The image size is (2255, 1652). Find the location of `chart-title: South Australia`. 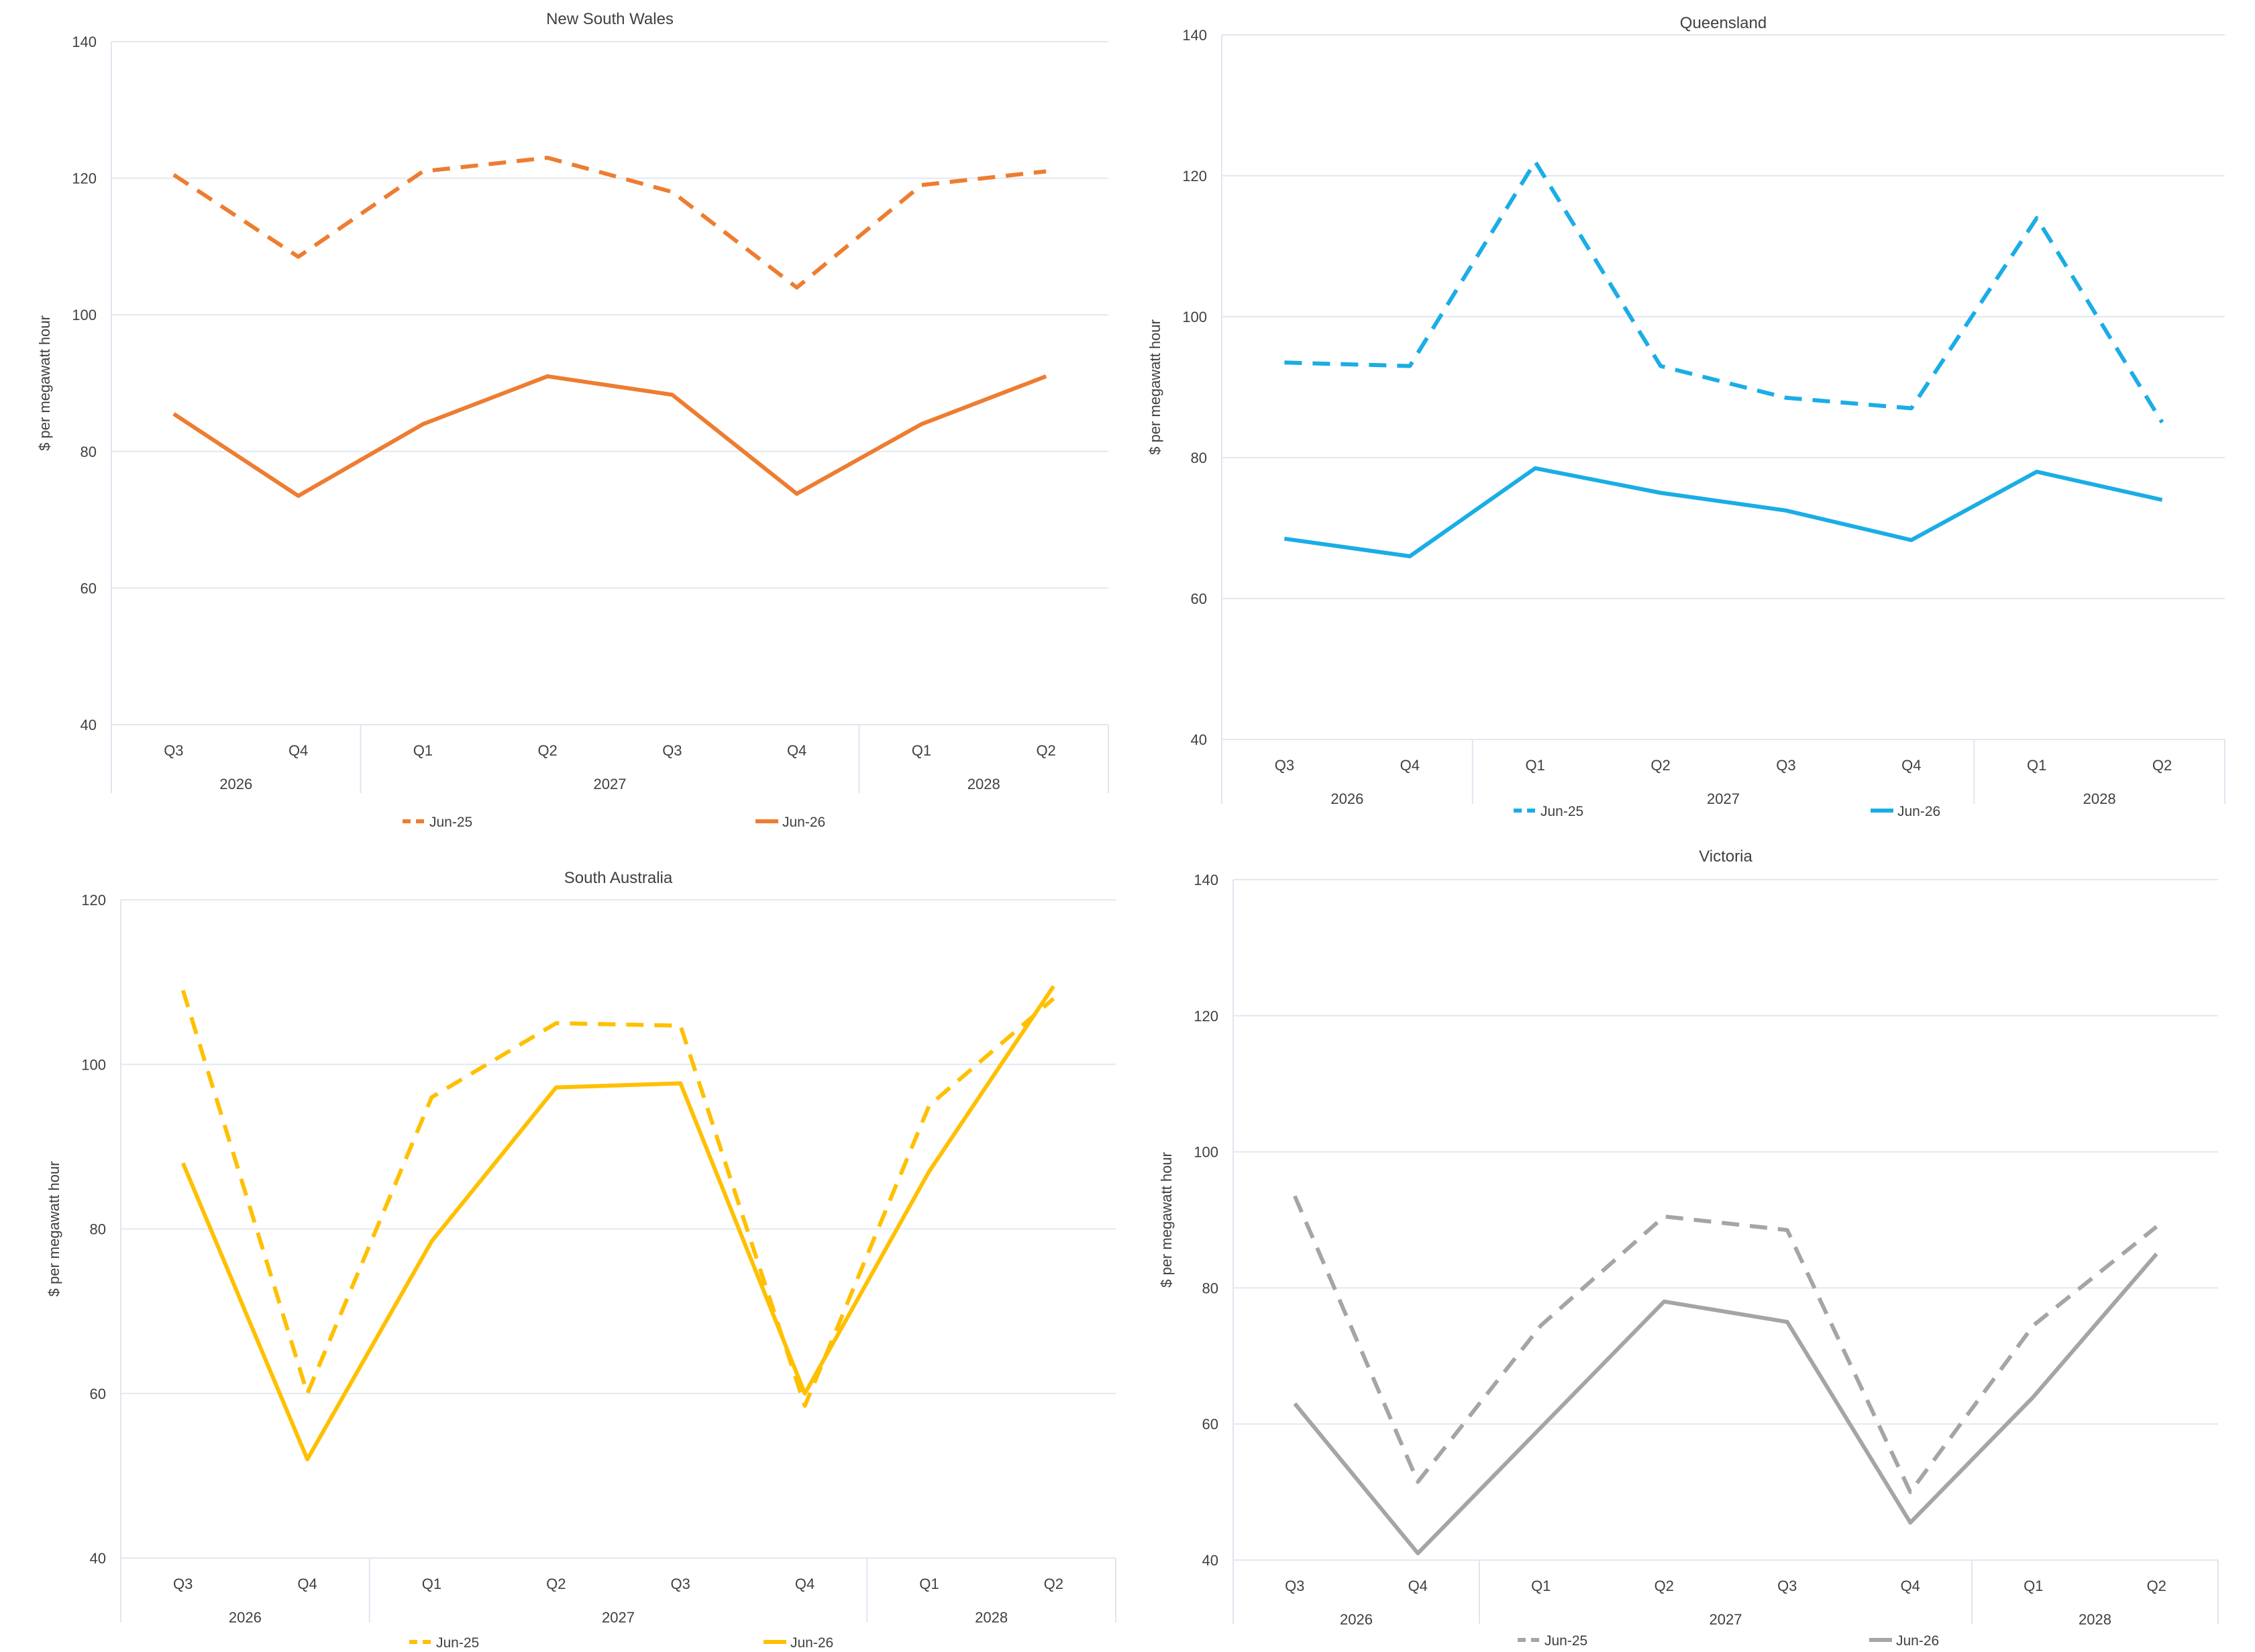

chart-title: South Australia is located at coordinates (618, 878).